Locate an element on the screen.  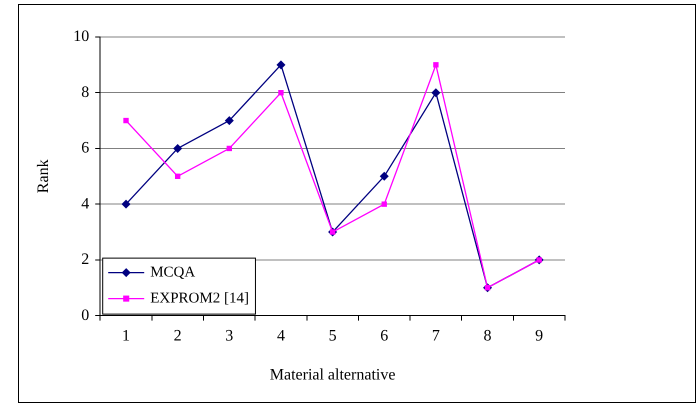
x-tick-label: 1 is located at coordinates (126, 335).